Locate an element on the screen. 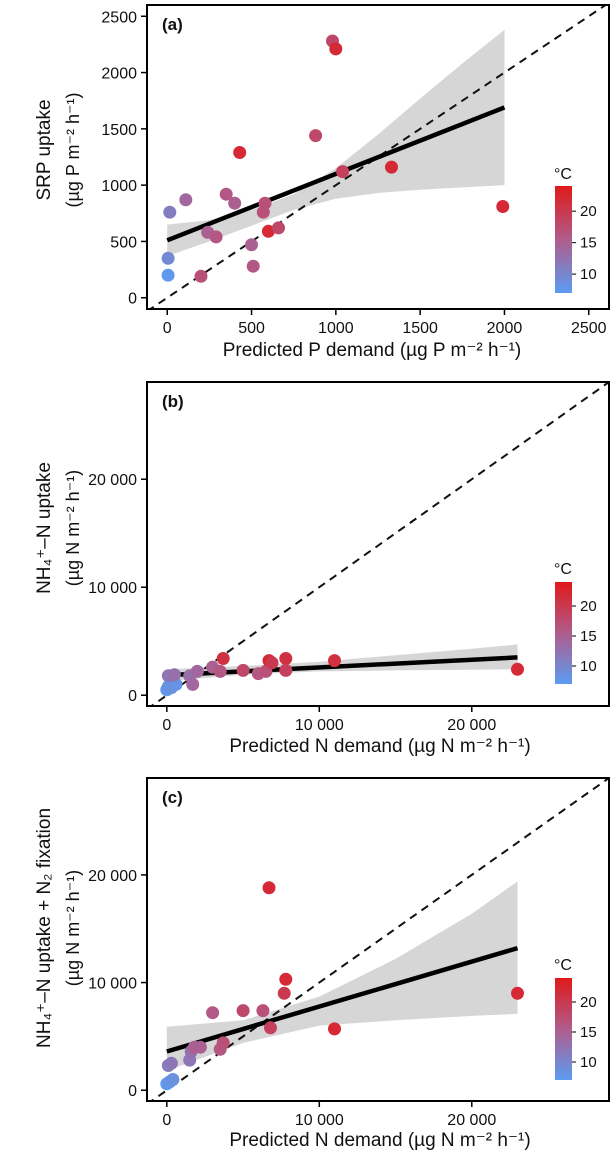 This screenshot has height=1156, width=612. panel-a-x-tick-label-5: 2500 is located at coordinates (589, 328).